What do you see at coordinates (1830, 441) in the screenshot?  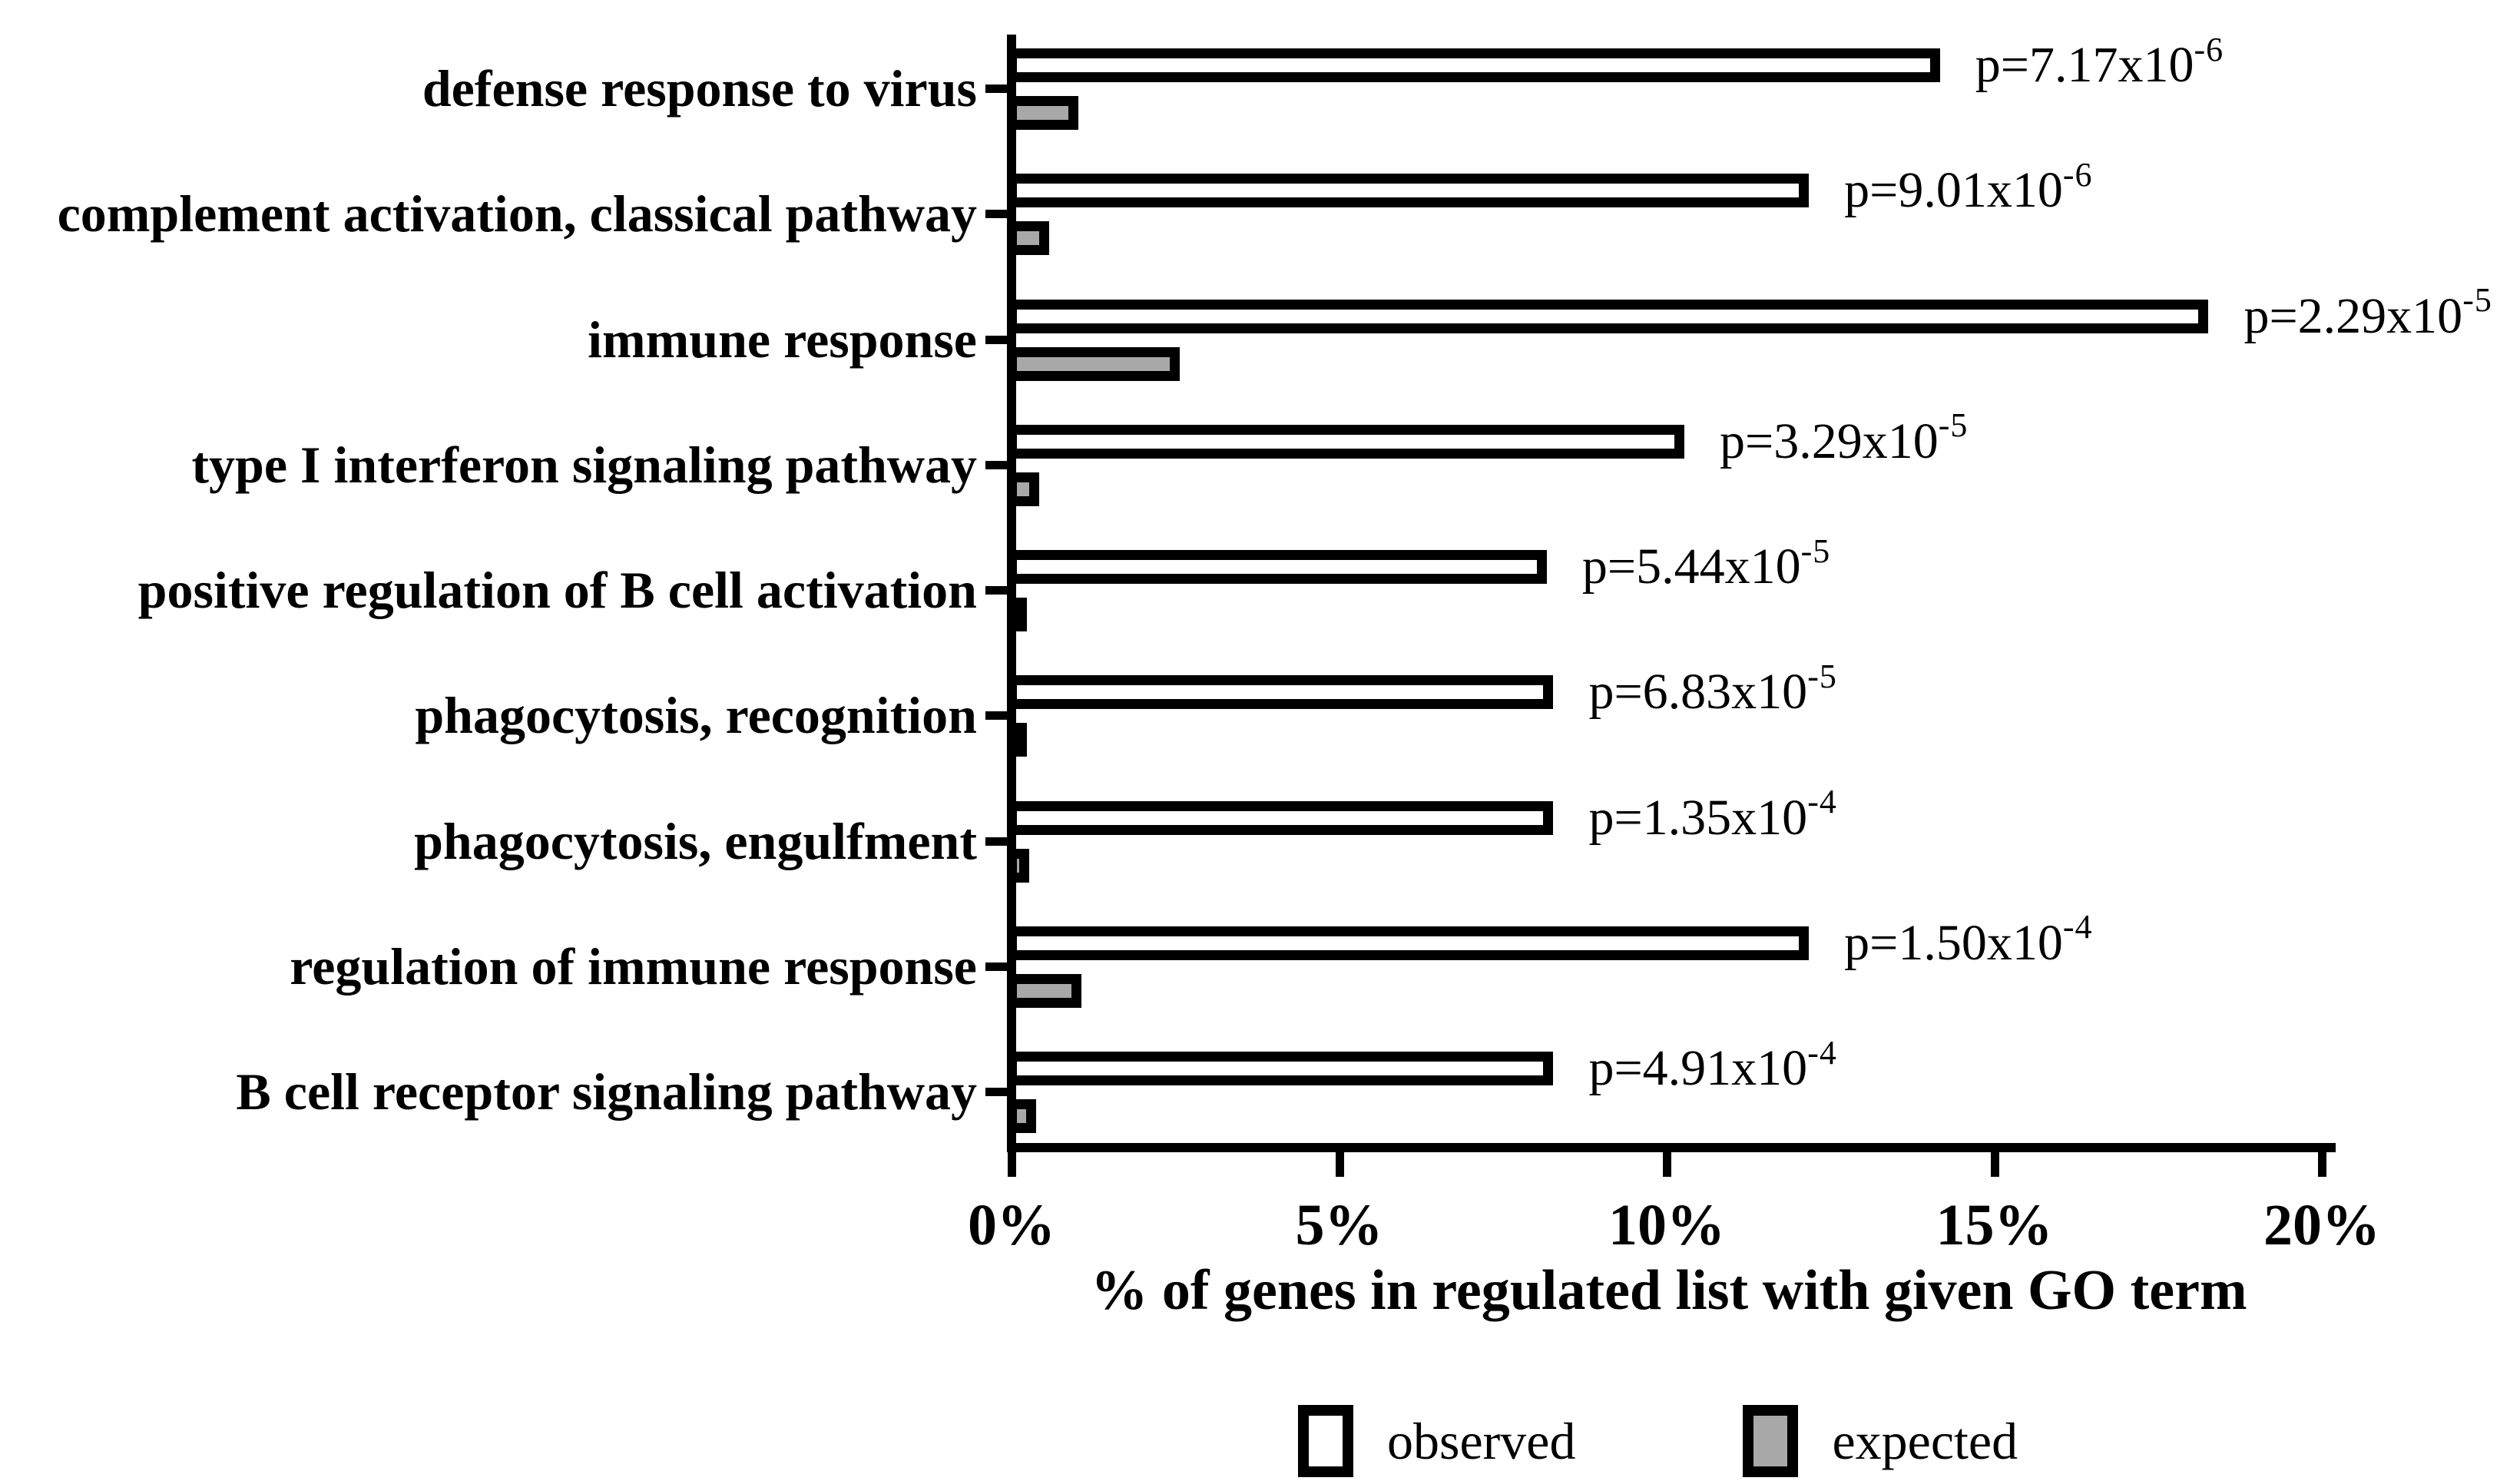 I see `p-value-base: p=3.29x10` at bounding box center [1830, 441].